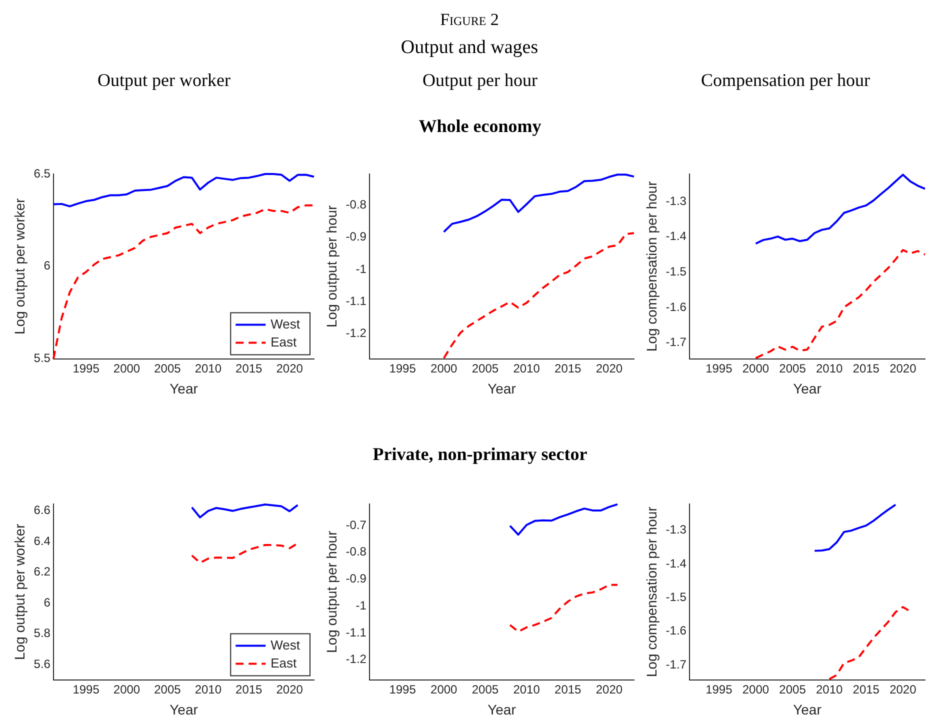 The width and height of the screenshot is (939, 721). I want to click on y-tick-label: 6.5, so click(42, 173).